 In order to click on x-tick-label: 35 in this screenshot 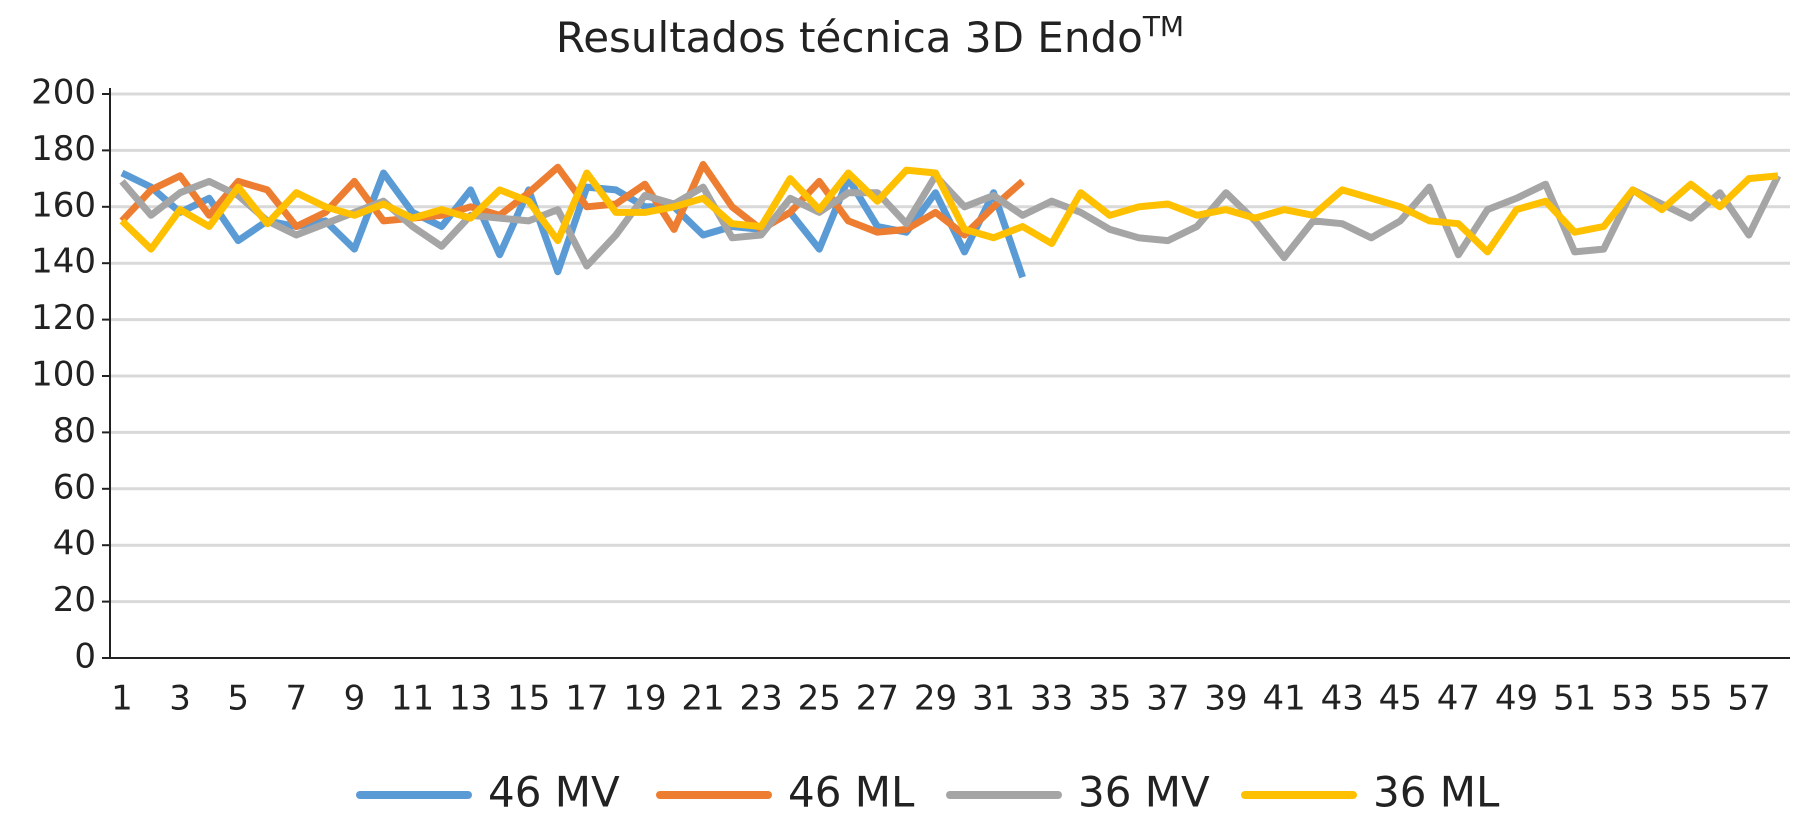, I will do `click(1109, 699)`.